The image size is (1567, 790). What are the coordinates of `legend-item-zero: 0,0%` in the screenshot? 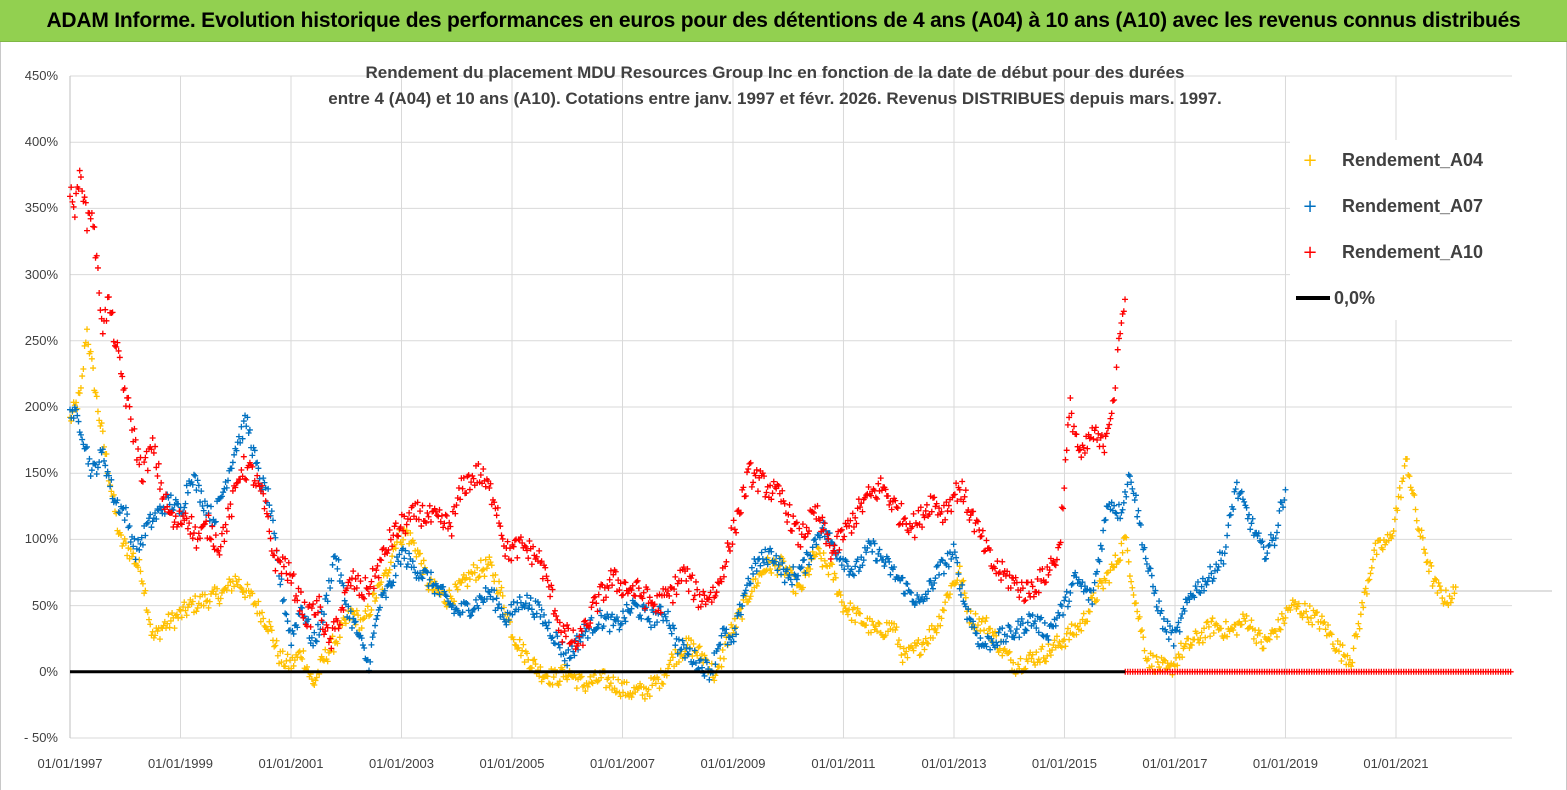 It's located at (1332, 298).